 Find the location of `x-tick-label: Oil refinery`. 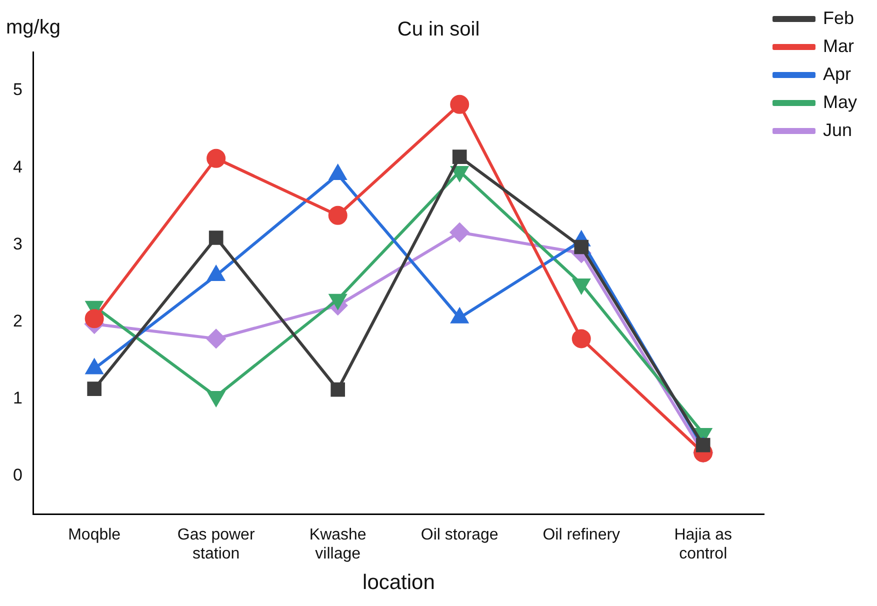

x-tick-label: Oil refinery is located at coordinates (581, 535).